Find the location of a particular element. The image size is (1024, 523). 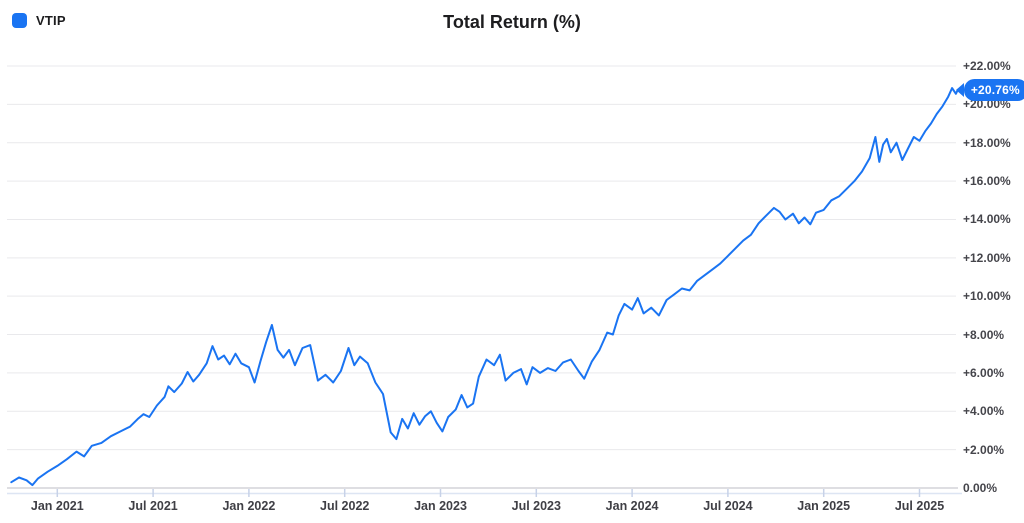

y-tick-label: +18.00% is located at coordinates (987, 142).